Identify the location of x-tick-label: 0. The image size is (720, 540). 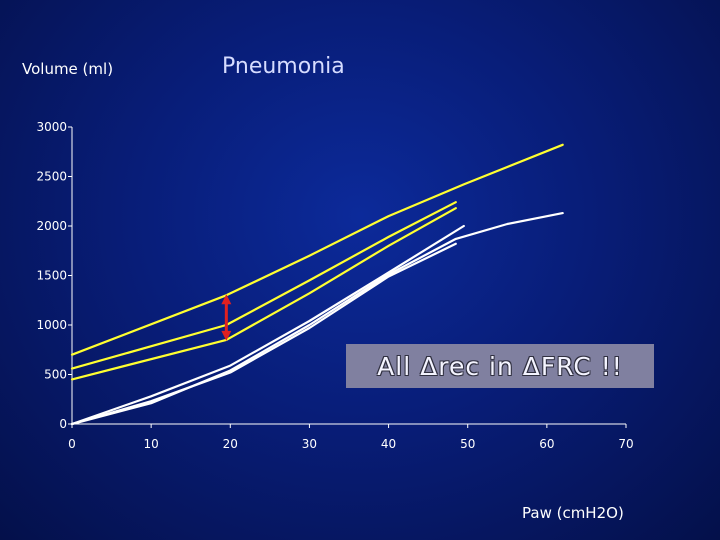
(72, 444).